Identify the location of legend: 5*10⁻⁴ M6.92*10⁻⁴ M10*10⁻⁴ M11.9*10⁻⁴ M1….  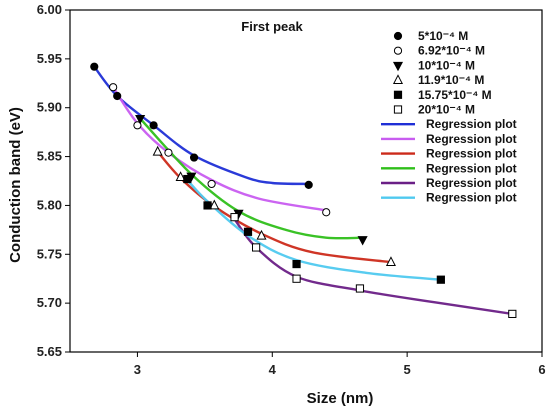
(449, 117).